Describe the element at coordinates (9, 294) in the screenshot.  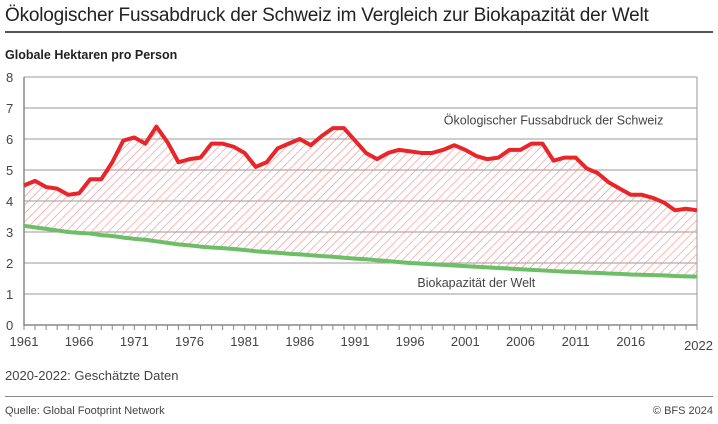
I see `y-tick-label: 1` at that location.